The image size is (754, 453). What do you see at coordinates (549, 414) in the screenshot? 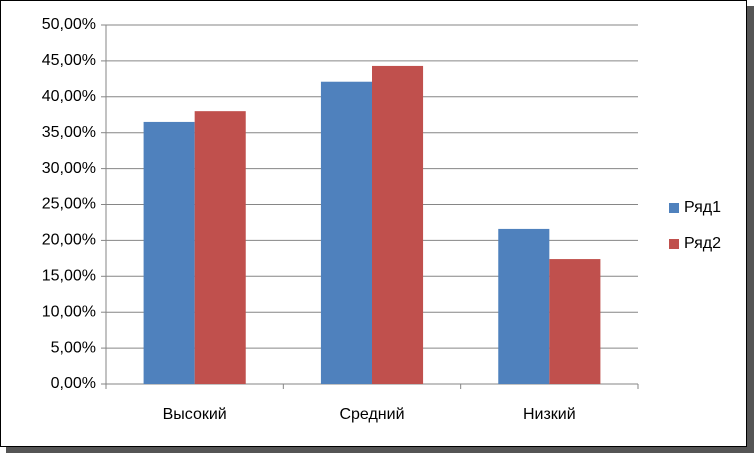
I see `x-tick-label: Низкий` at bounding box center [549, 414].